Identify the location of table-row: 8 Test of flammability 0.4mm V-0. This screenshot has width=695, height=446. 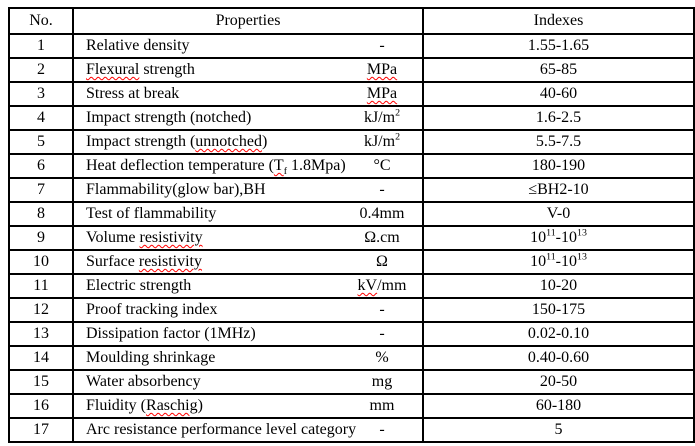
(351, 214).